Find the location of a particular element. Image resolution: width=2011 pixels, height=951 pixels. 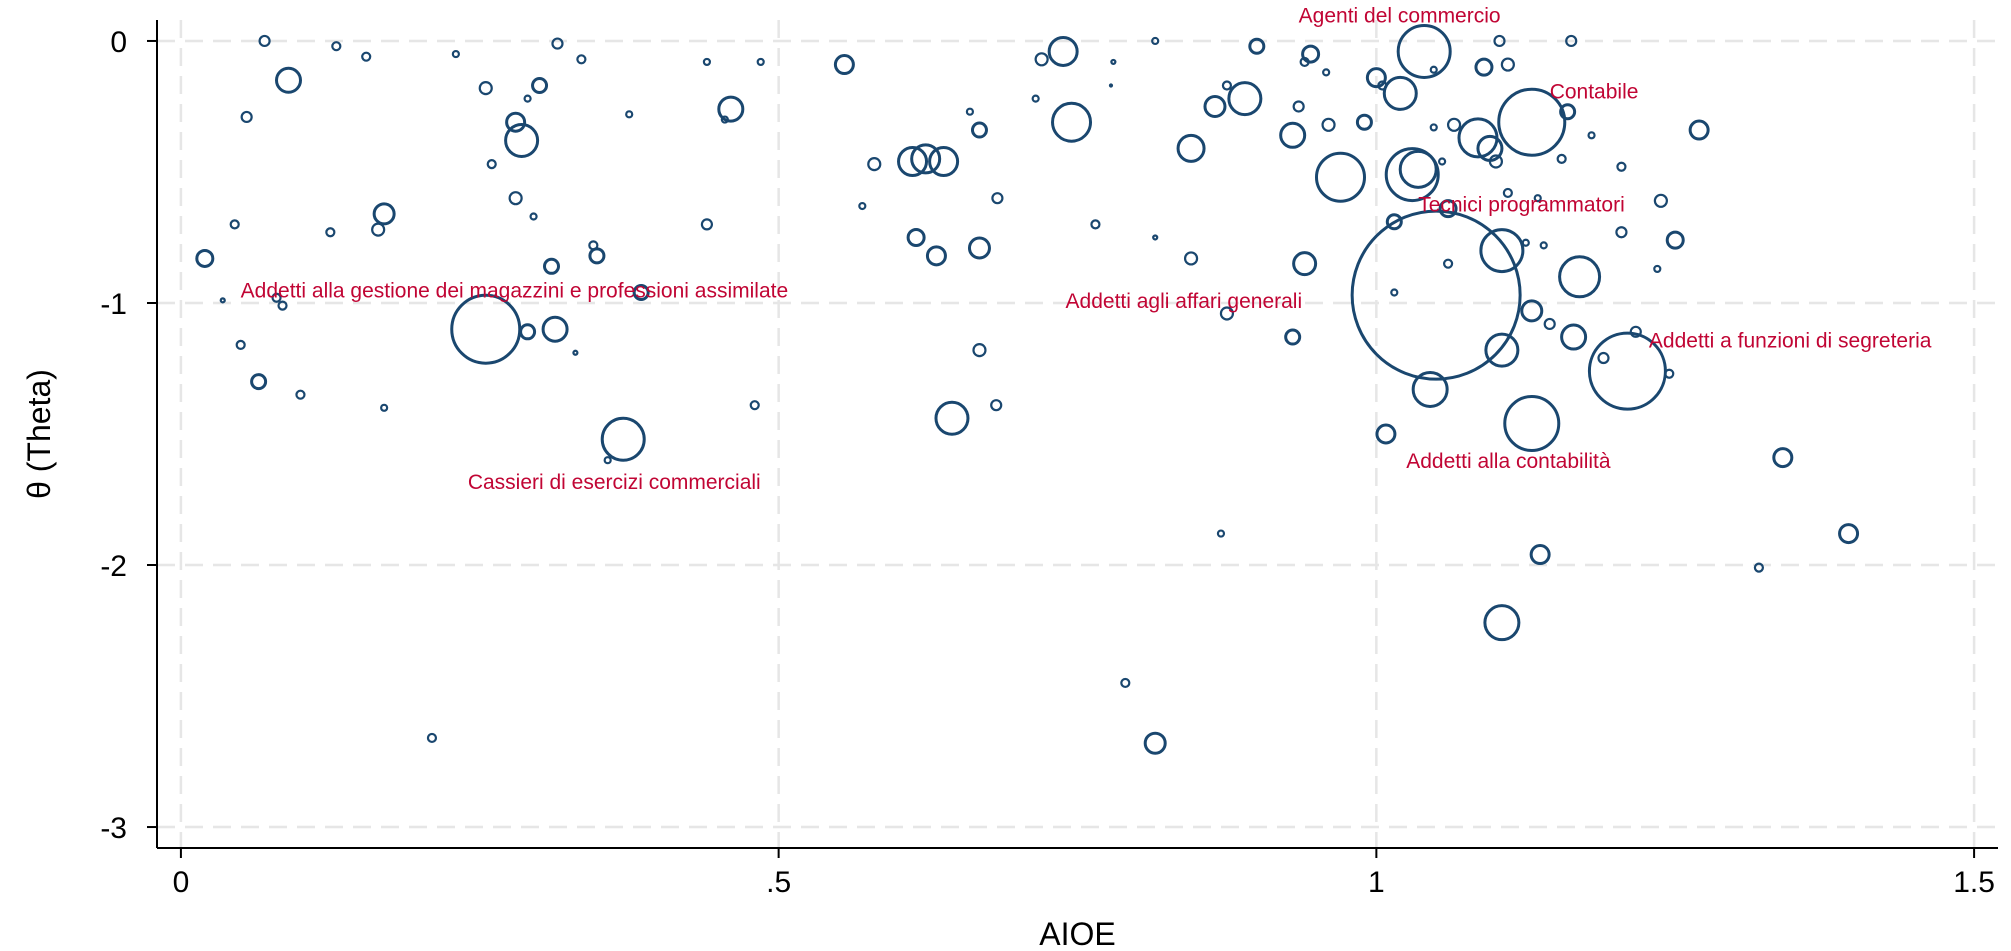

x-tick-label: 0 is located at coordinates (181, 882).